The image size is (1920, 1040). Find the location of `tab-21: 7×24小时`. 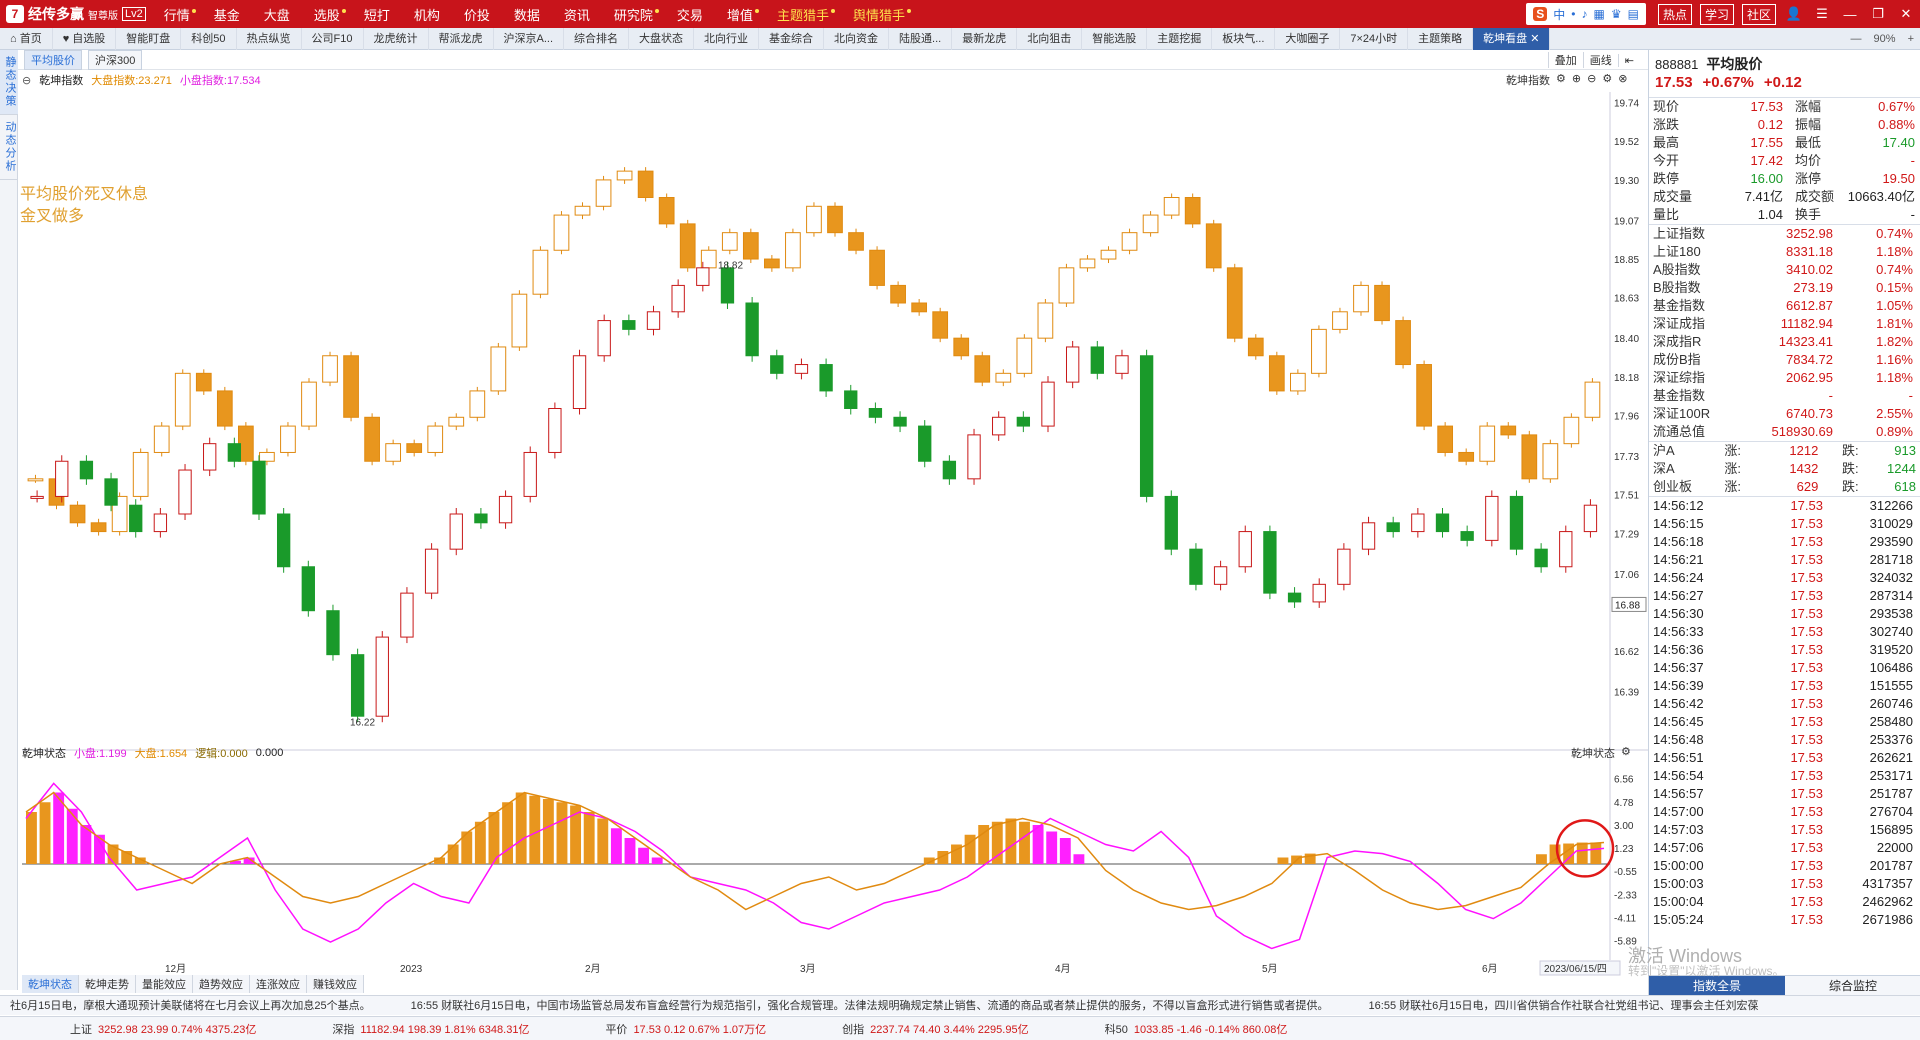

tab-21: 7×24小时 is located at coordinates (1374, 38).